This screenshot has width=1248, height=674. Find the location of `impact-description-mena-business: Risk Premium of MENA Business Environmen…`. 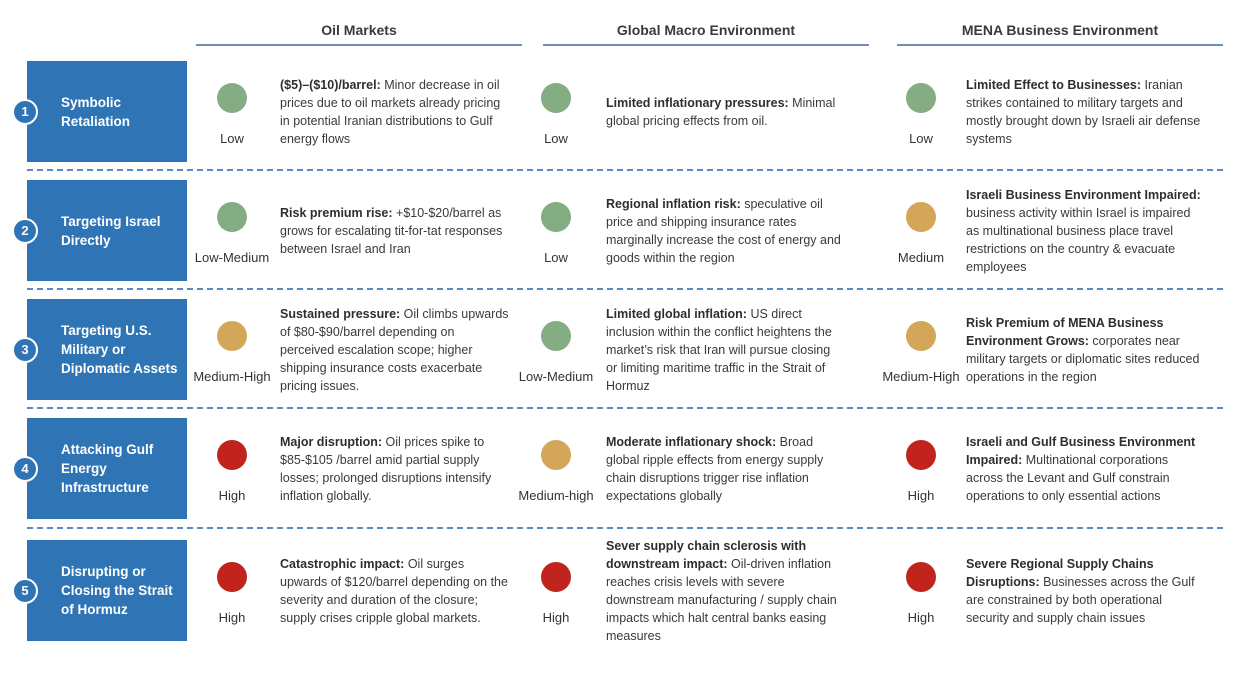

impact-description-mena-business: Risk Premium of MENA Business Environmen… is located at coordinates (1086, 349).